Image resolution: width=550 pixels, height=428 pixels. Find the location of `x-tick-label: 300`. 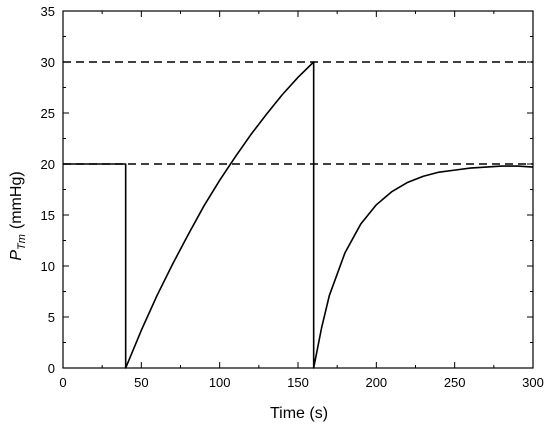

x-tick-label: 300 is located at coordinates (533, 382).